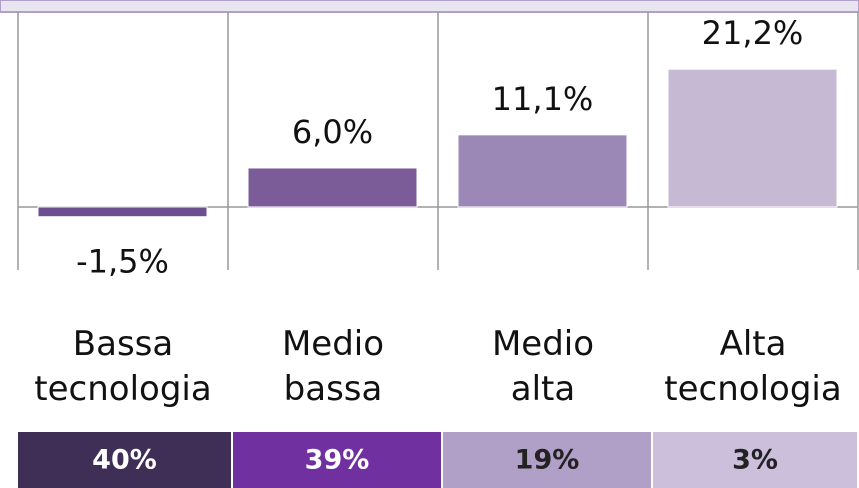  I want to click on share-label: 19%, so click(547, 460).